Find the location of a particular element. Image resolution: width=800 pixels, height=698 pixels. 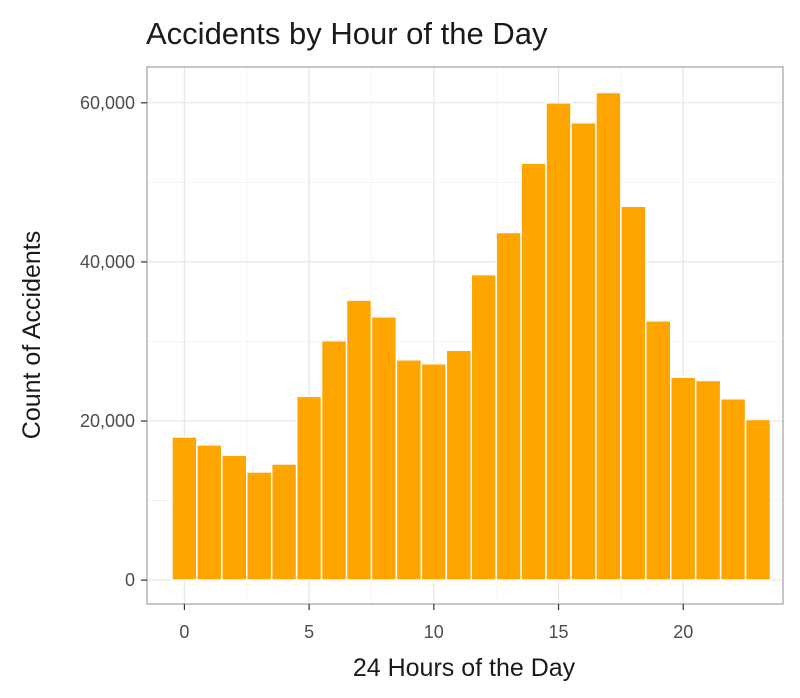

y-tick-label: 40,000 is located at coordinates (107, 262).